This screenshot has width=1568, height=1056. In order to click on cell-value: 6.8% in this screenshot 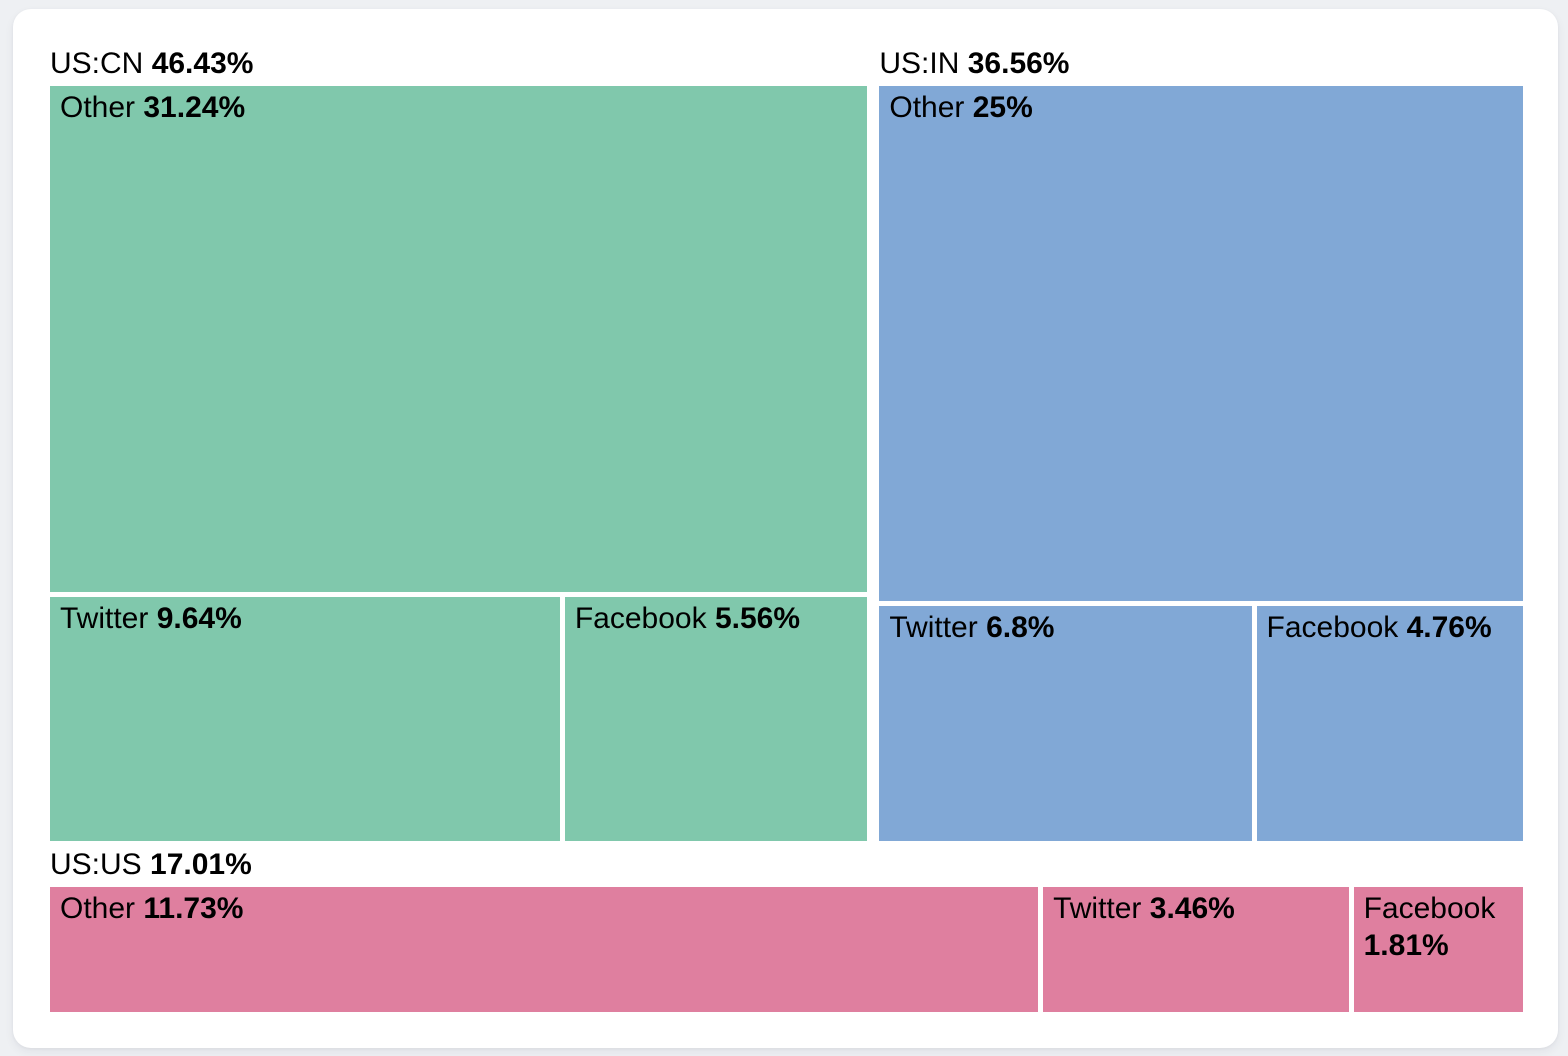, I will do `click(1020, 627)`.